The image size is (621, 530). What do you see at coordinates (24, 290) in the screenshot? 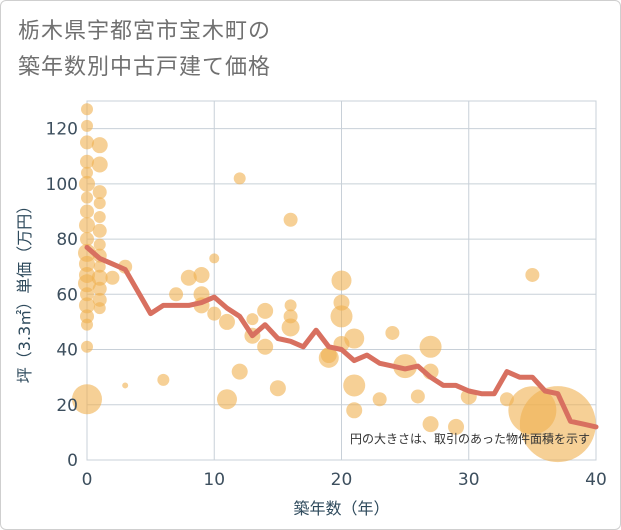
I see `y-axis-label: 坪（3.3㎡）単価（万円）` at bounding box center [24, 290].